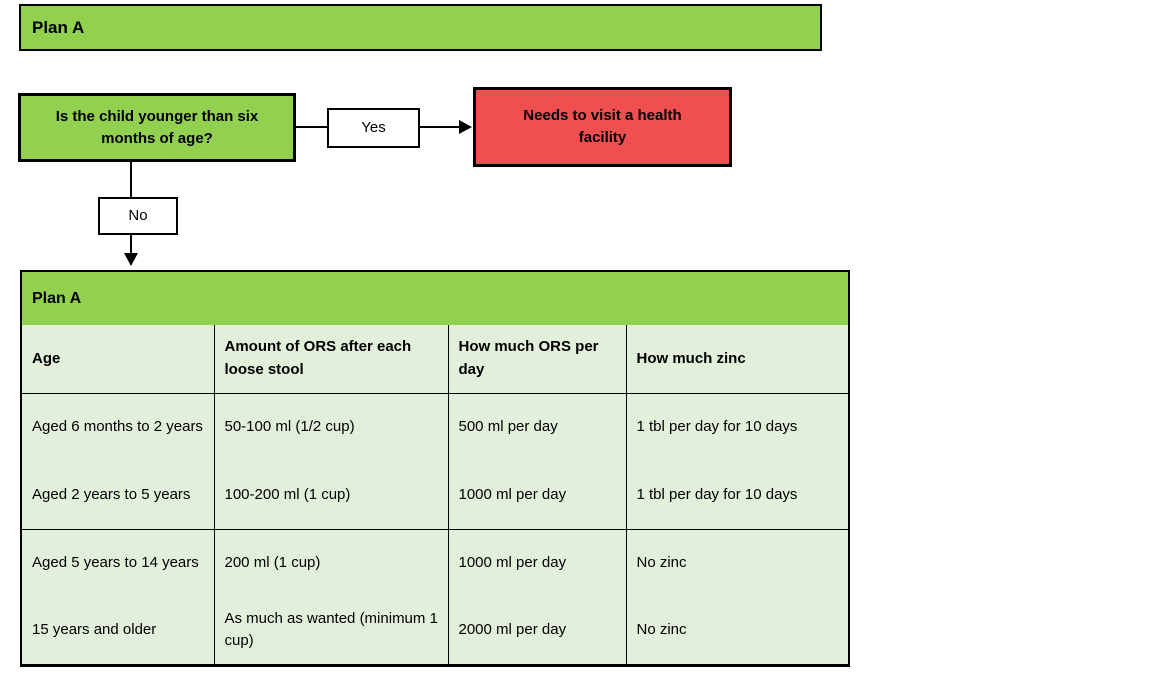 The width and height of the screenshot is (1152, 673). I want to click on plan-a-banner: Plan A, so click(420, 27).